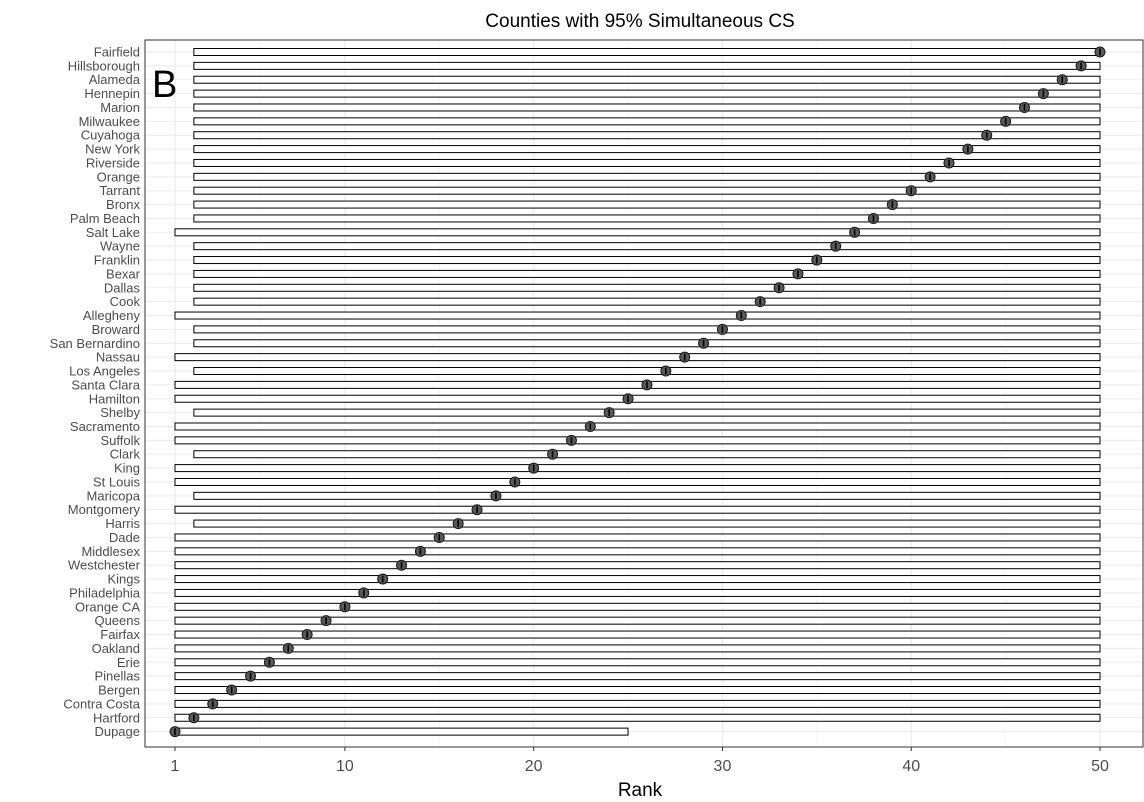  What do you see at coordinates (122, 523) in the screenshot?
I see `county-label: Harris` at bounding box center [122, 523].